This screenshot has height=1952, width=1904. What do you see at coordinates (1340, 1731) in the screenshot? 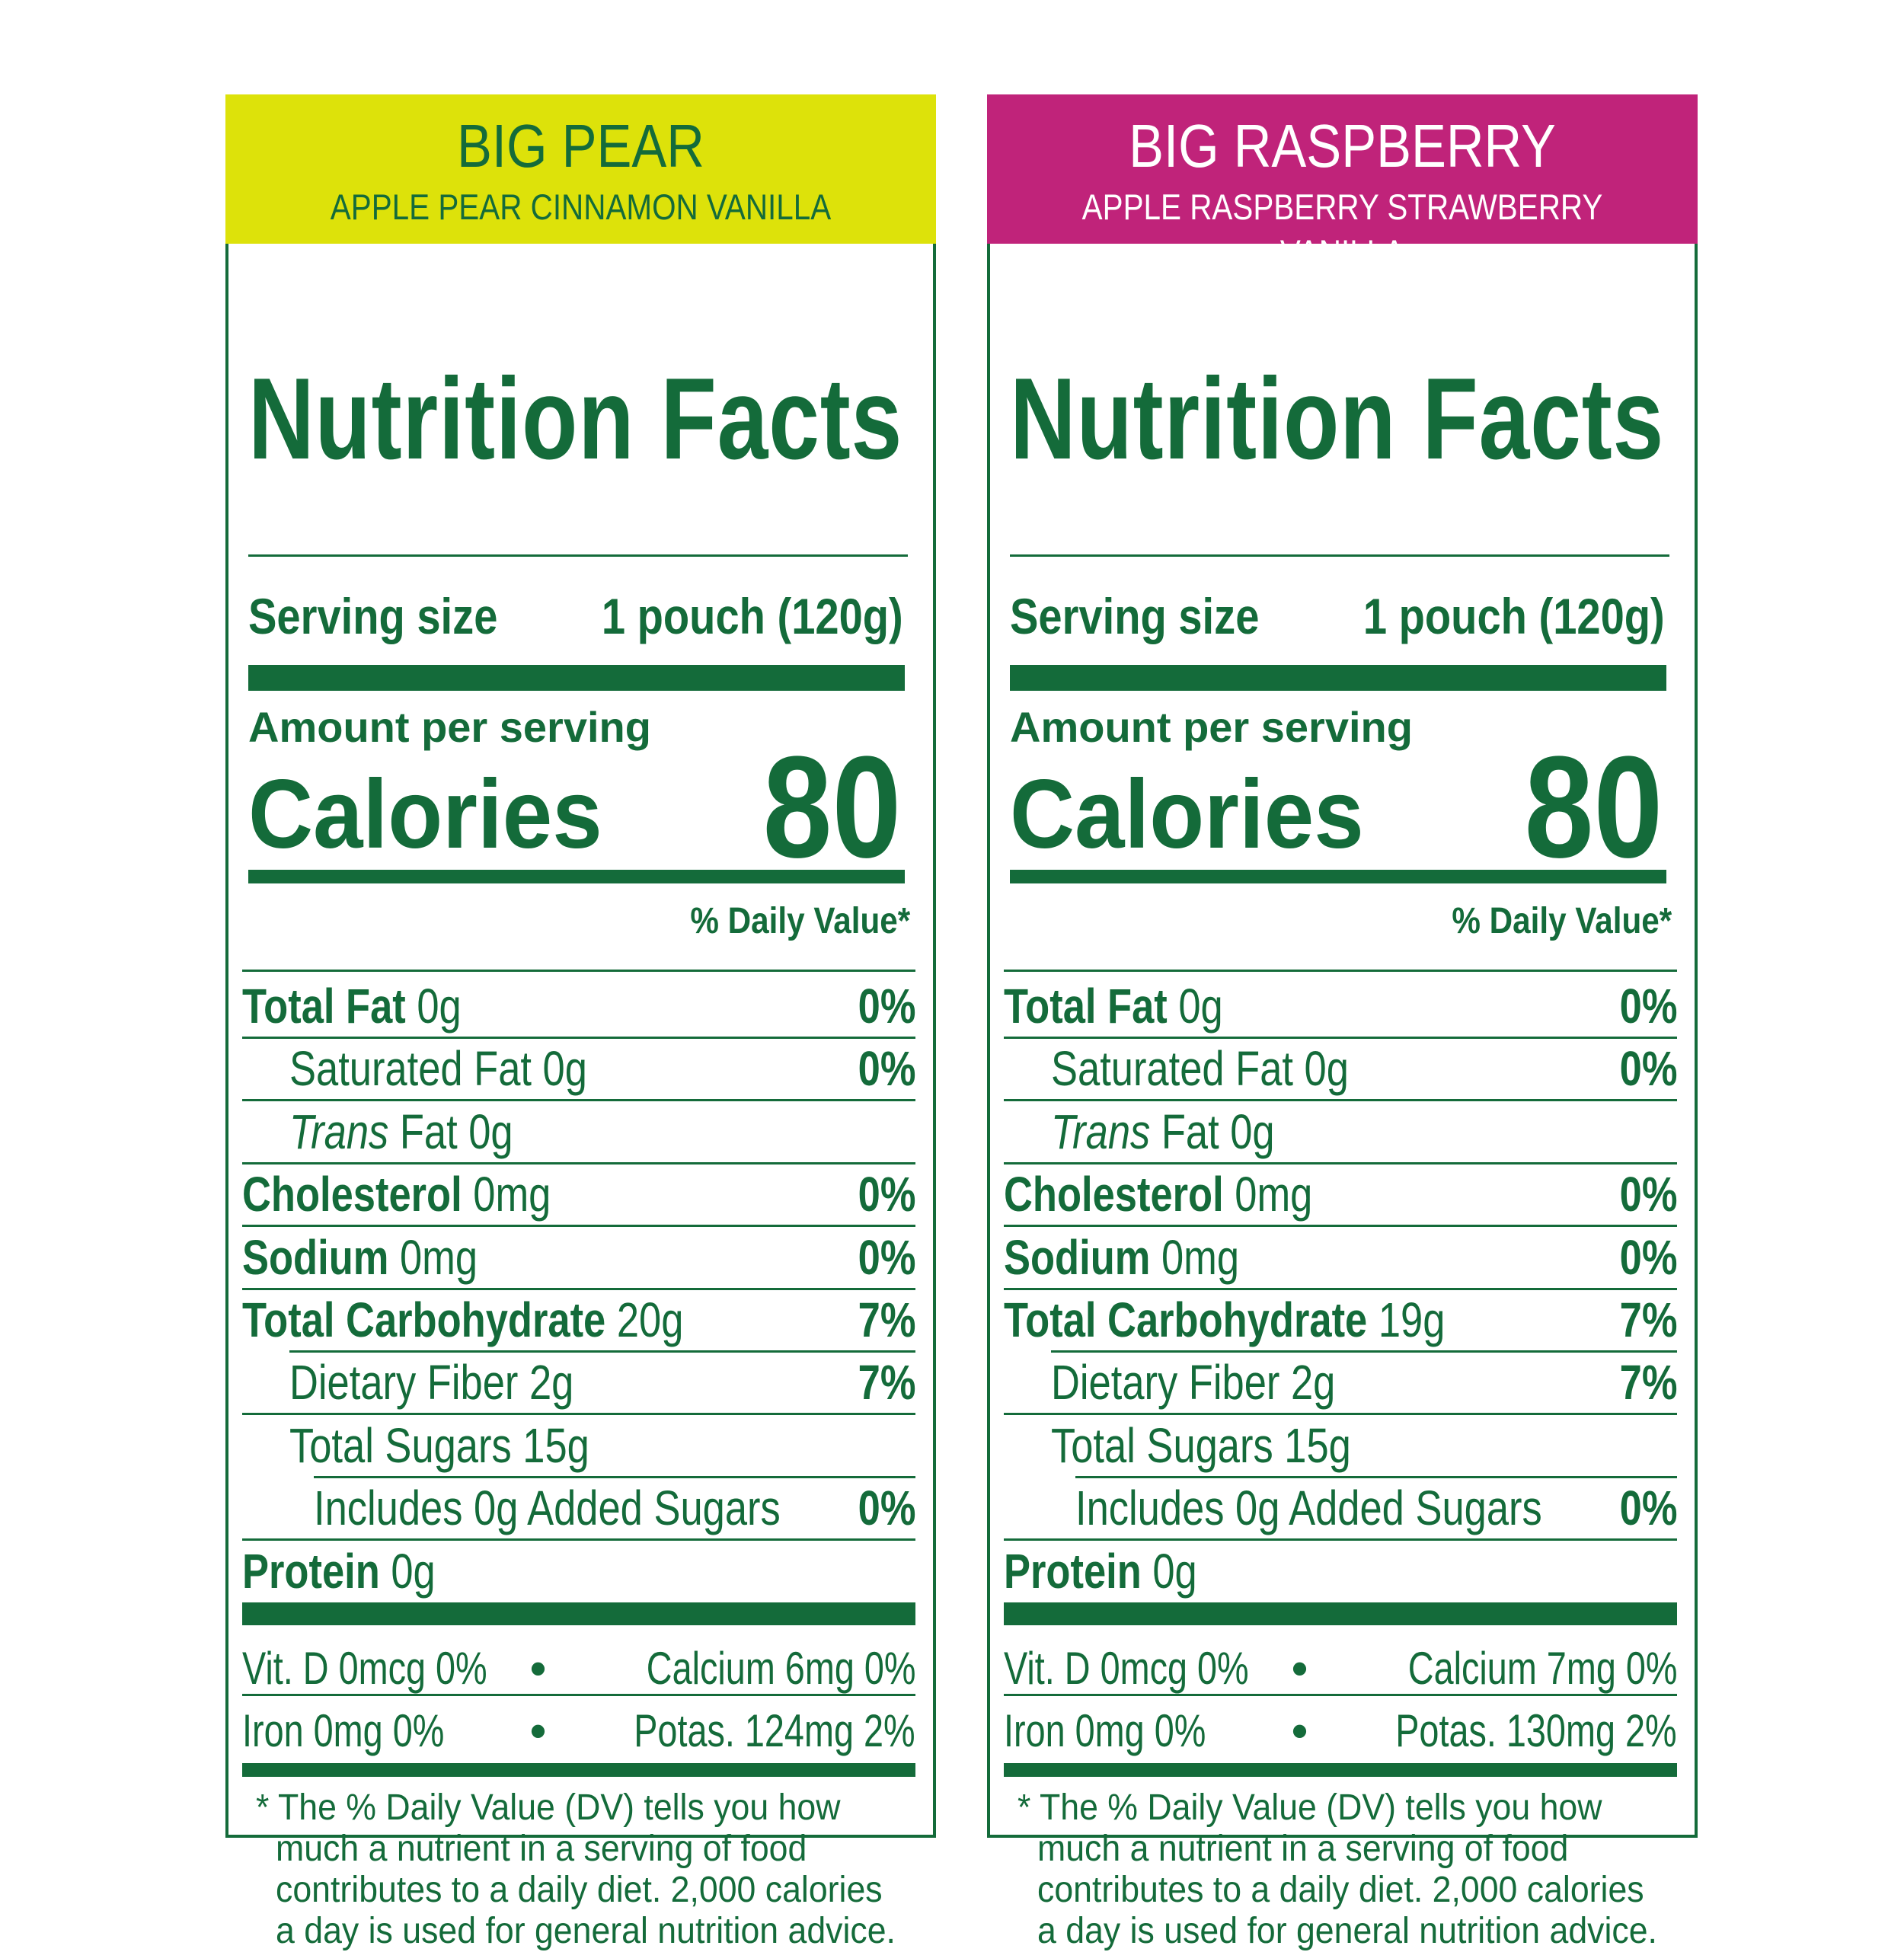
I see `mineral-row: Iron 0mg 0% • Potas. 130mg 2%` at bounding box center [1340, 1731].